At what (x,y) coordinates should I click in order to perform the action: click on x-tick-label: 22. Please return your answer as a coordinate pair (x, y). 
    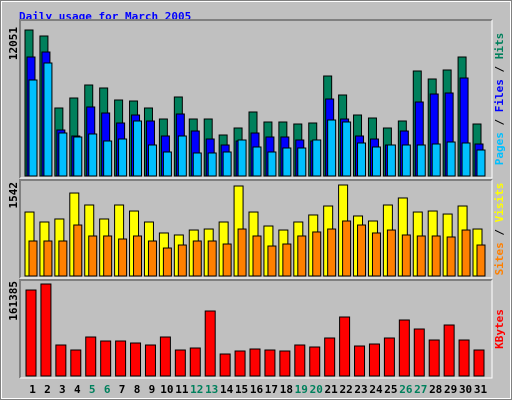
    Looking at the image, I should click on (345, 389).